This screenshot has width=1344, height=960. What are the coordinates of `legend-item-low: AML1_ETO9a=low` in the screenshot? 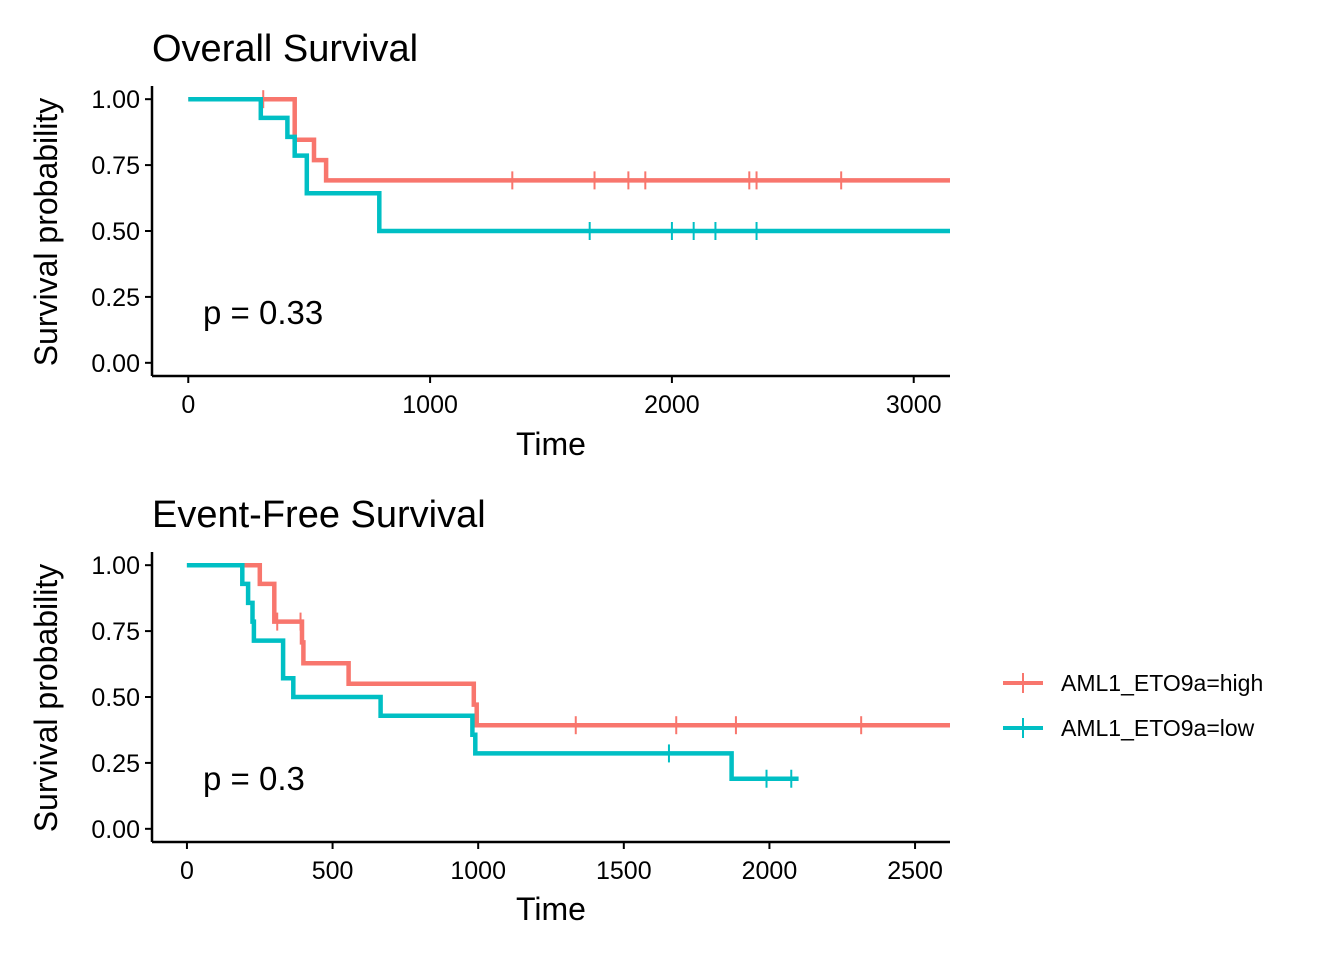 It's located at (1129, 728).